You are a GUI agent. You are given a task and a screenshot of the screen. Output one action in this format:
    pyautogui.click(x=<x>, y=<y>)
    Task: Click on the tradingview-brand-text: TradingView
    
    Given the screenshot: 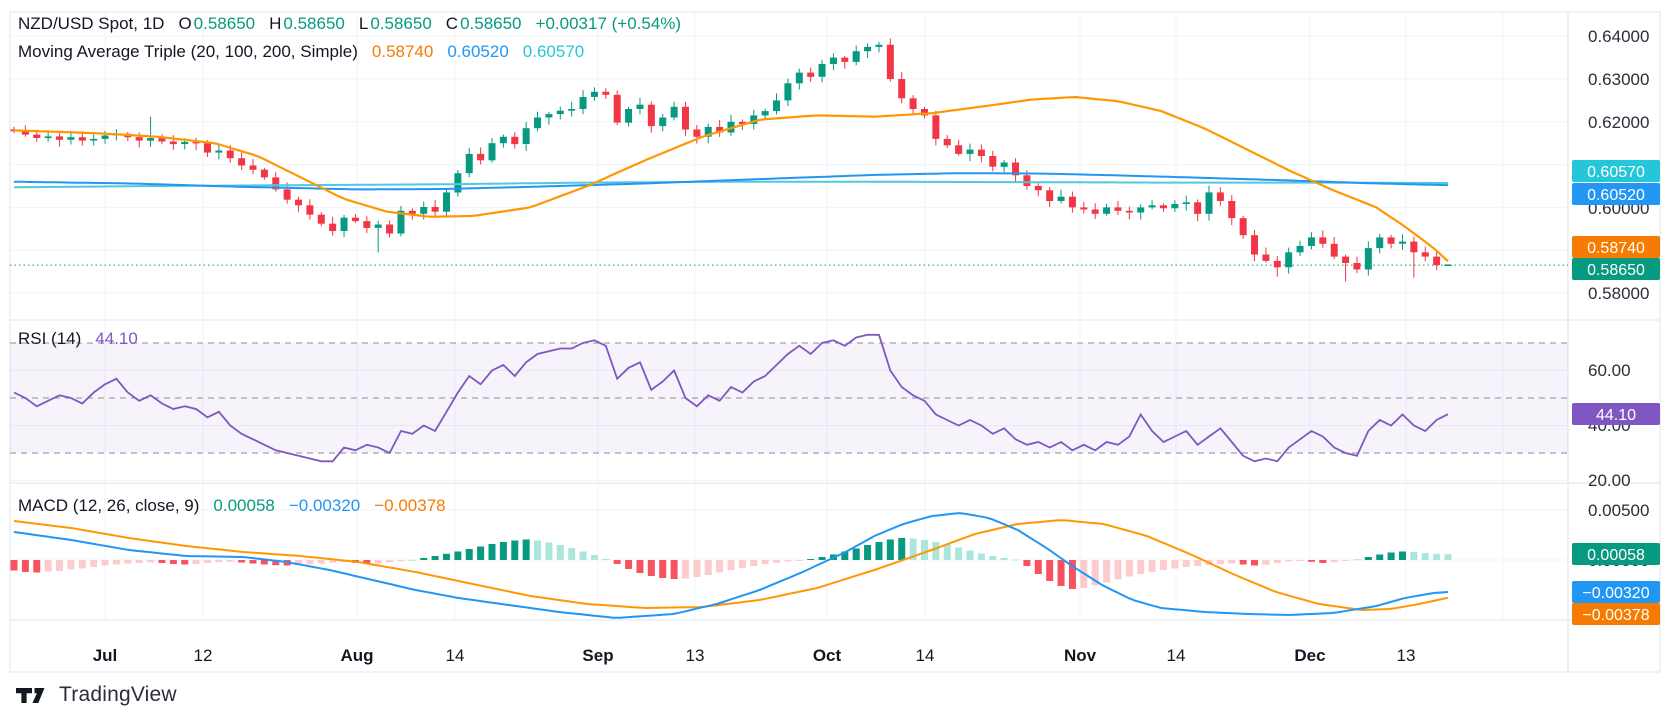 What is the action you would take?
    pyautogui.click(x=118, y=694)
    